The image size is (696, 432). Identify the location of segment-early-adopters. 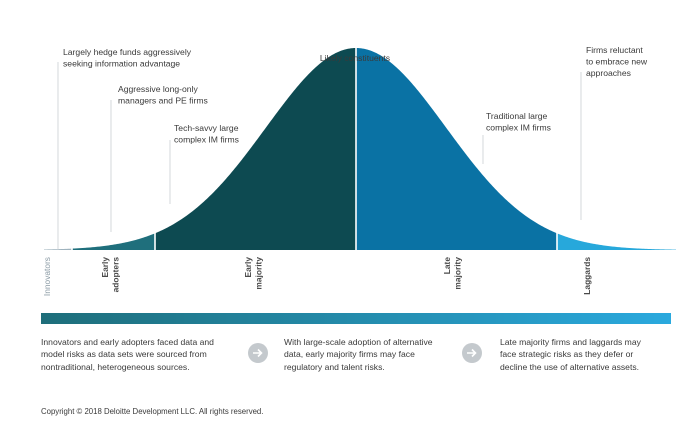
(113, 241).